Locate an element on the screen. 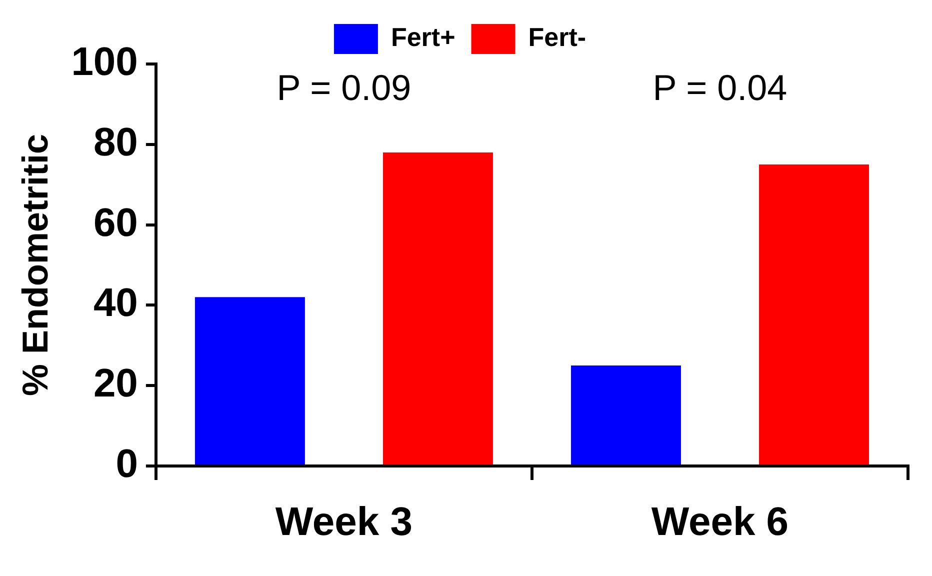  x-tick-label: Week 3 is located at coordinates (344, 522).